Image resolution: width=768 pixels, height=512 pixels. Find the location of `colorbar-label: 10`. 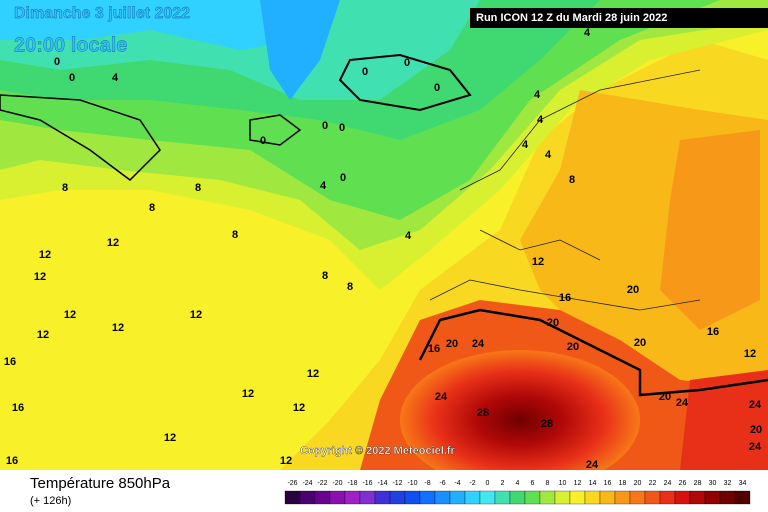

colorbar-label: 10 is located at coordinates (563, 483).